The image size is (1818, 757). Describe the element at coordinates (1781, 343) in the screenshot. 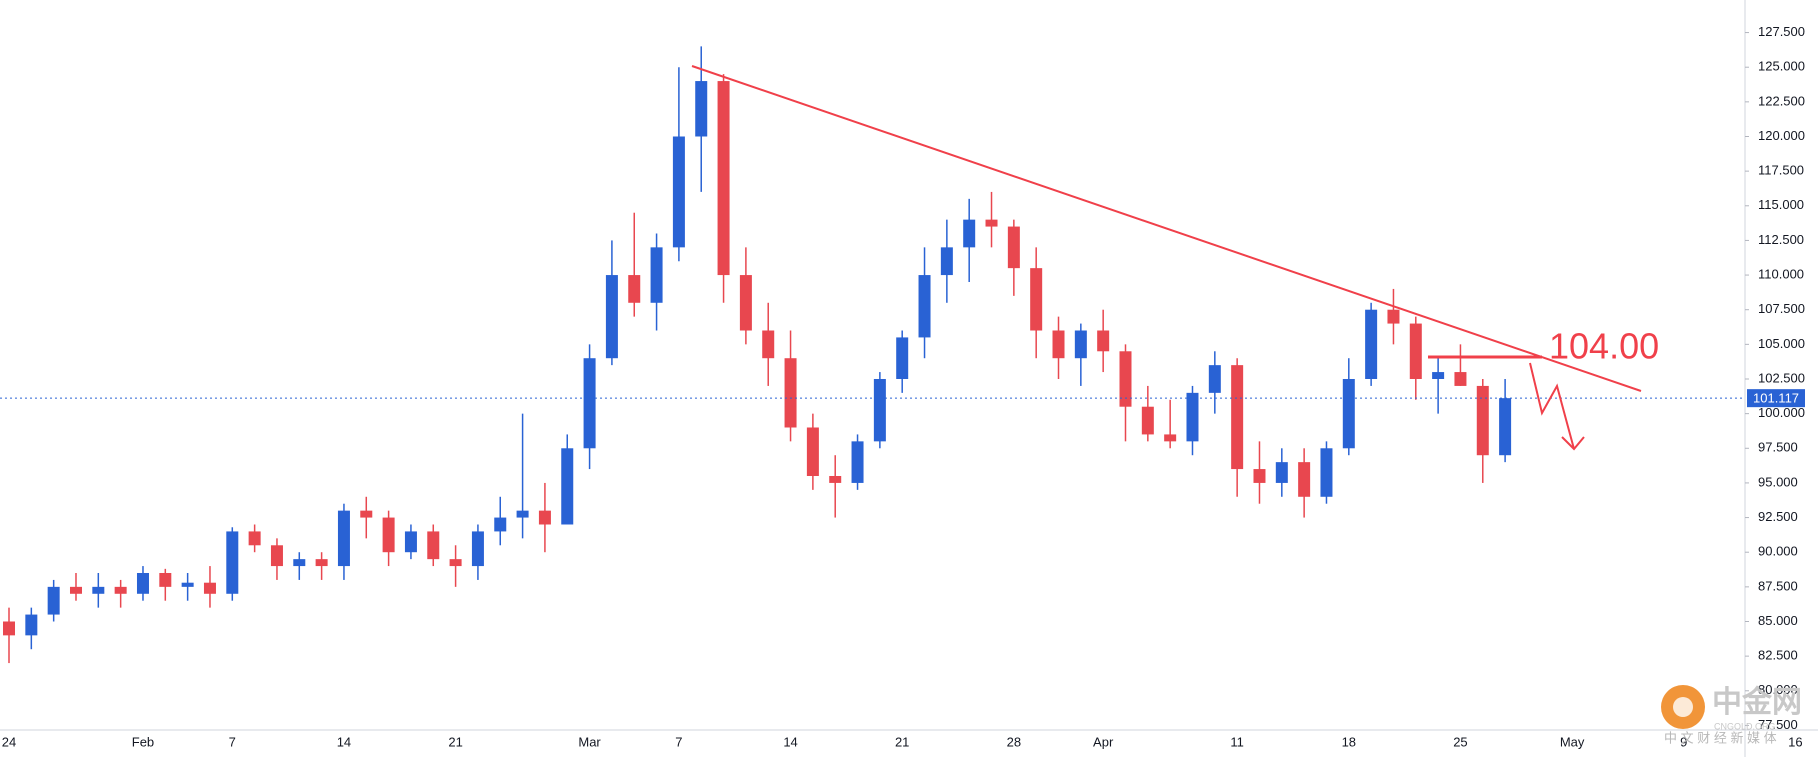

I see `y-tick-label: 105.000` at that location.